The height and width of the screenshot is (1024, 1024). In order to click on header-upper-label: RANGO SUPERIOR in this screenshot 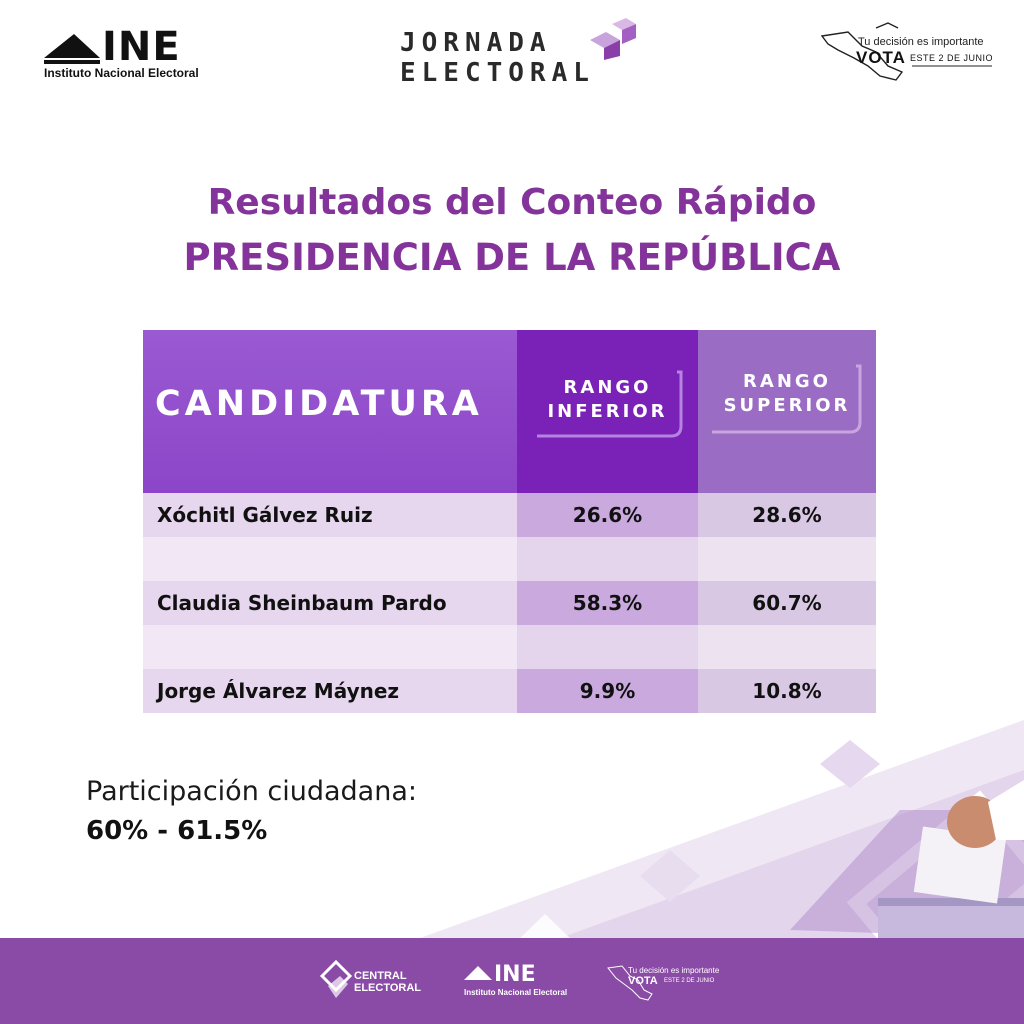, I will do `click(787, 394)`.